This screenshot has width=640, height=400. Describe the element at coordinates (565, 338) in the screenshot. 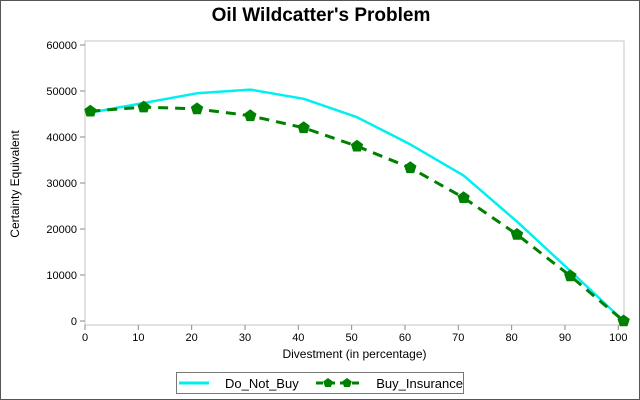

I see `x-tick-label: 90` at that location.